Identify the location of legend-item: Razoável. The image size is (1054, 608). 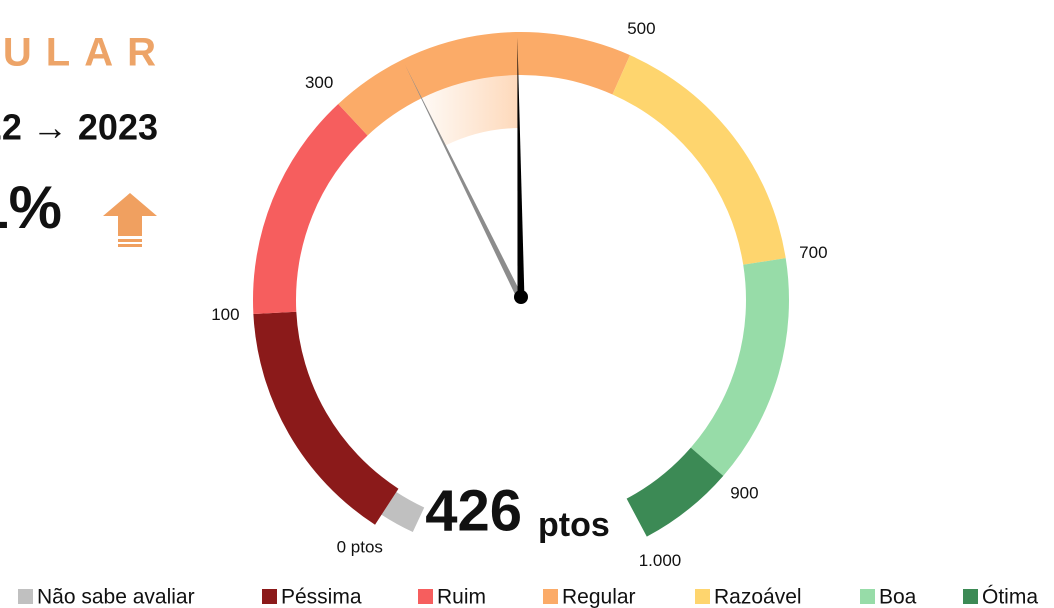
(748, 597).